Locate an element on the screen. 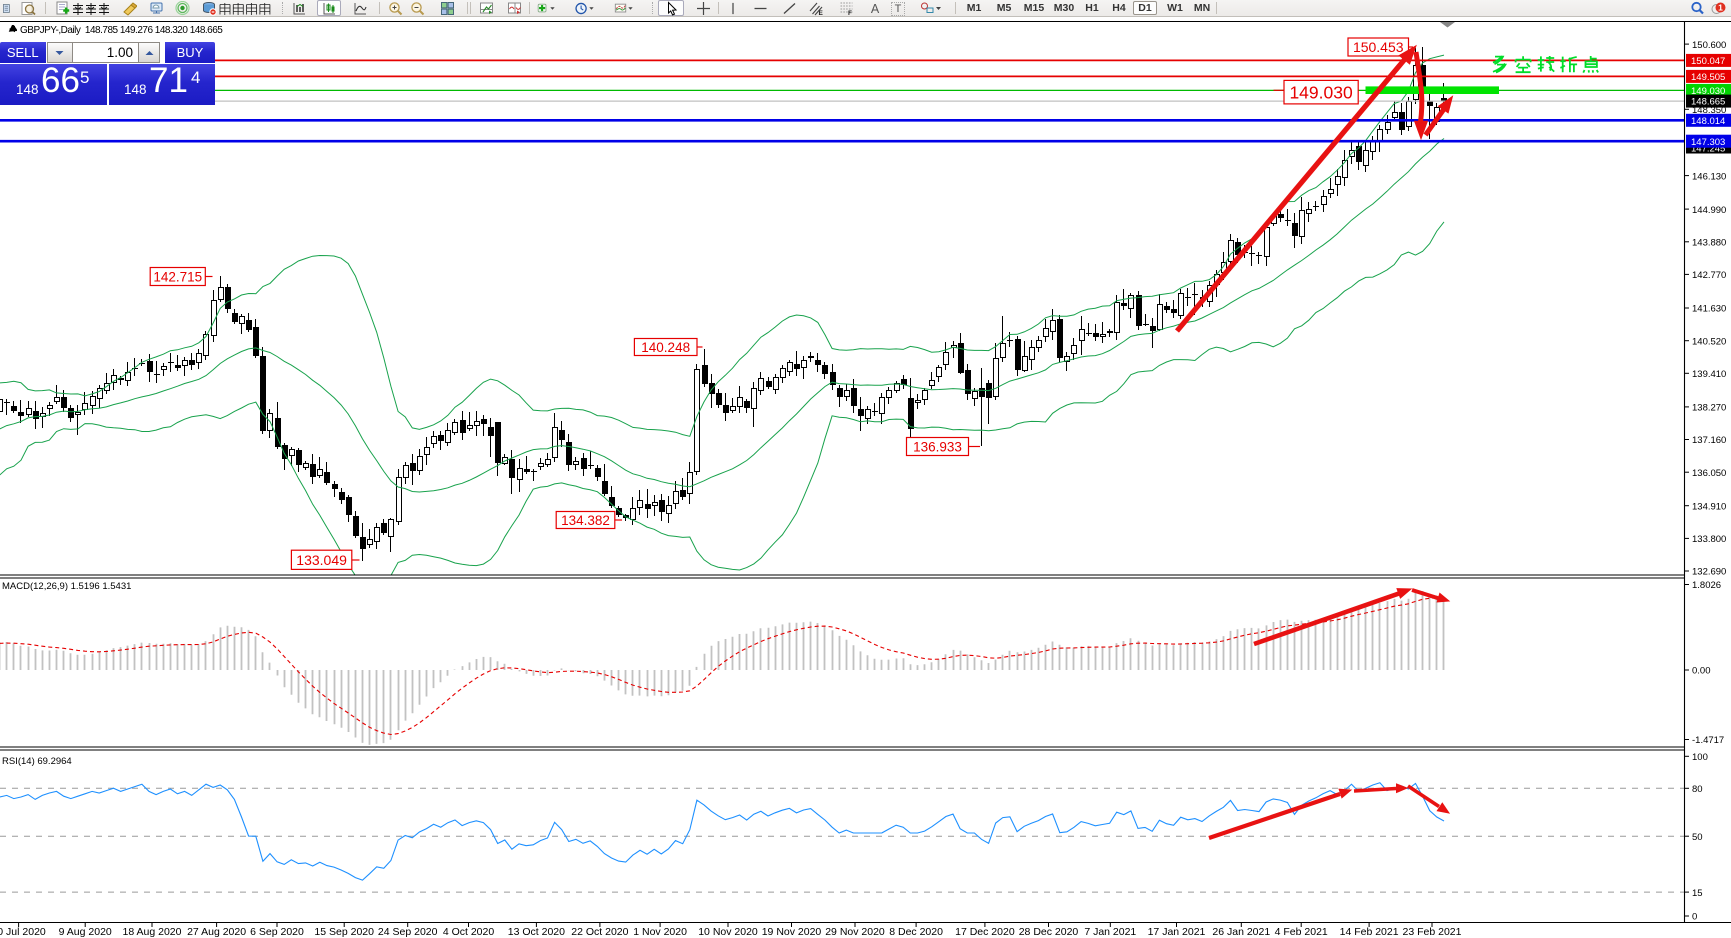 The width and height of the screenshot is (1731, 938). svg-text: 0.00 is located at coordinates (1701, 671).